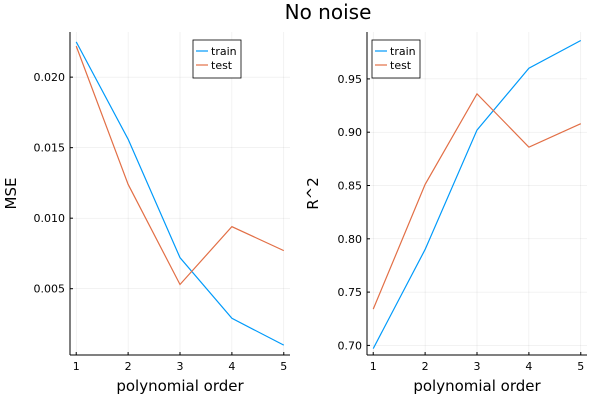 The height and width of the screenshot is (400, 600). I want to click on figure-title: No noise, so click(328, 12).